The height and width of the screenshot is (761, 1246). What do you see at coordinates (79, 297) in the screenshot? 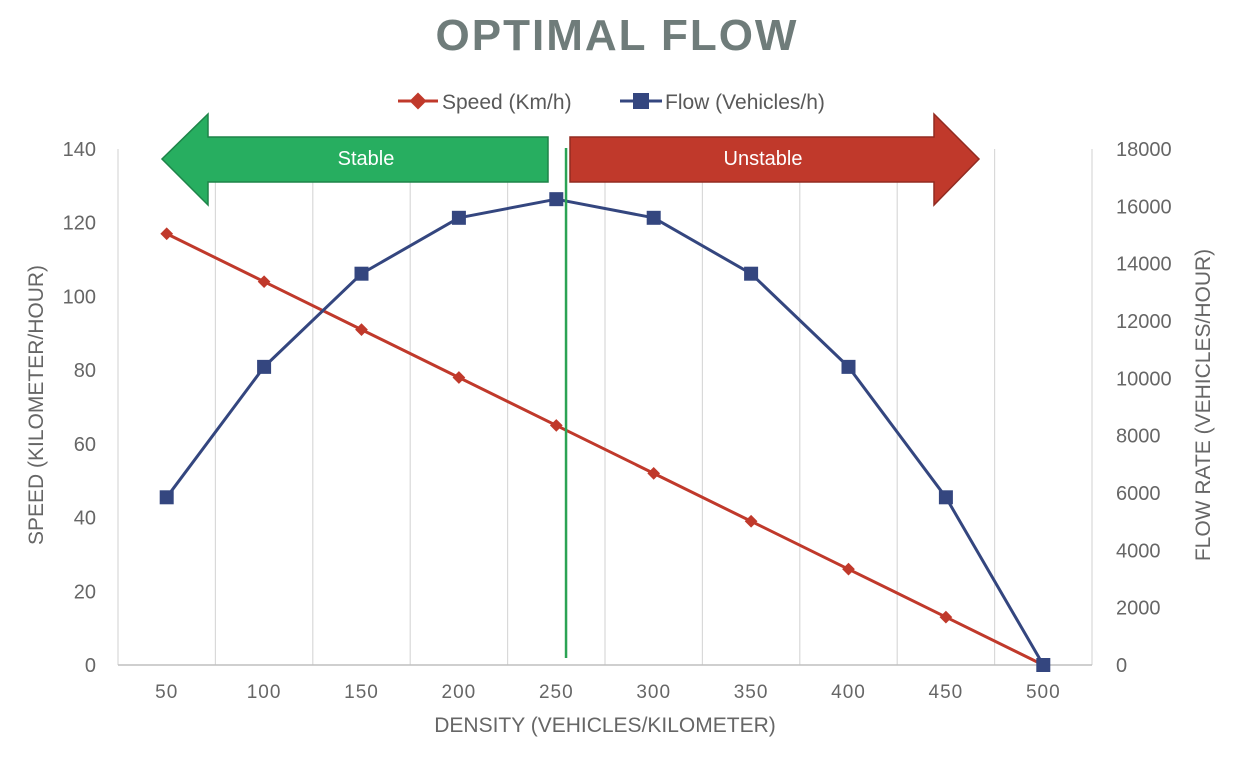
I see `y-tick-left-label: 100` at bounding box center [79, 297].